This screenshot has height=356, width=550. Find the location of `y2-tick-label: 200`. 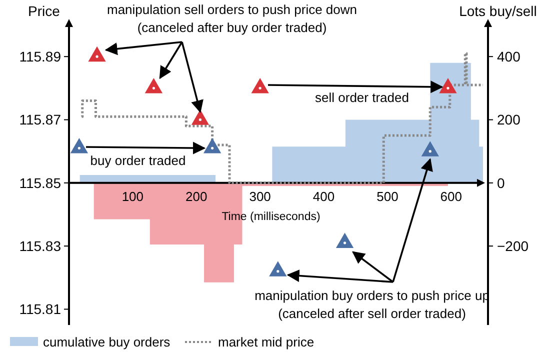

y2-tick-label: 200 is located at coordinates (509, 120).